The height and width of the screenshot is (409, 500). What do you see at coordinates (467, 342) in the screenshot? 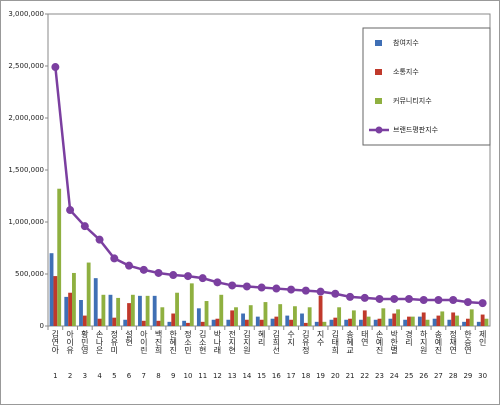
I see `x-tick-label: 한승연` at bounding box center [467, 342].